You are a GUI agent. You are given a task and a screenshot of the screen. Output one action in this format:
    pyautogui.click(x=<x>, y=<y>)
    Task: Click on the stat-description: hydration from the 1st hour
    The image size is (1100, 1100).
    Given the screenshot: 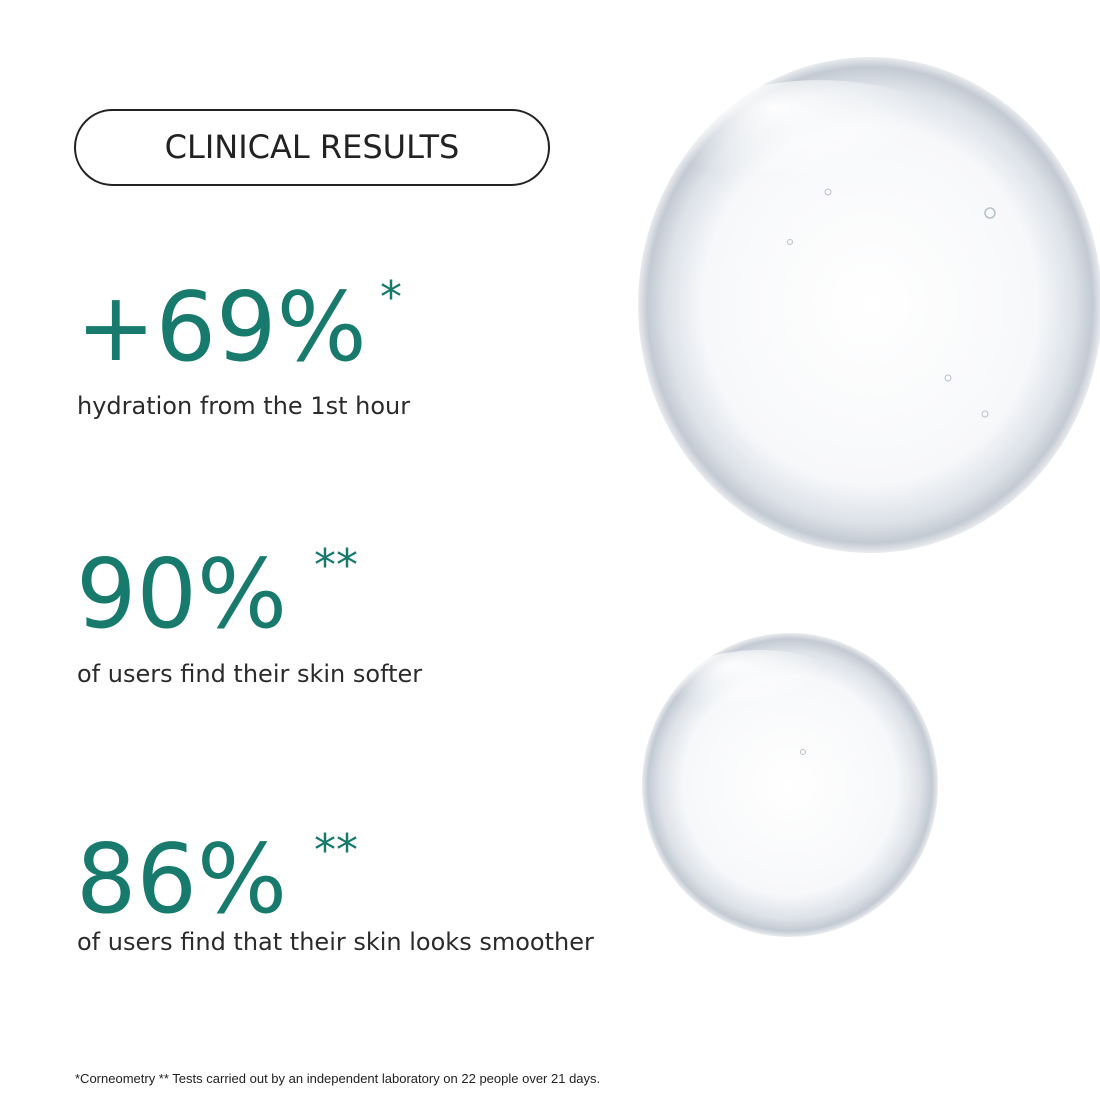 What is the action you would take?
    pyautogui.click(x=243, y=406)
    